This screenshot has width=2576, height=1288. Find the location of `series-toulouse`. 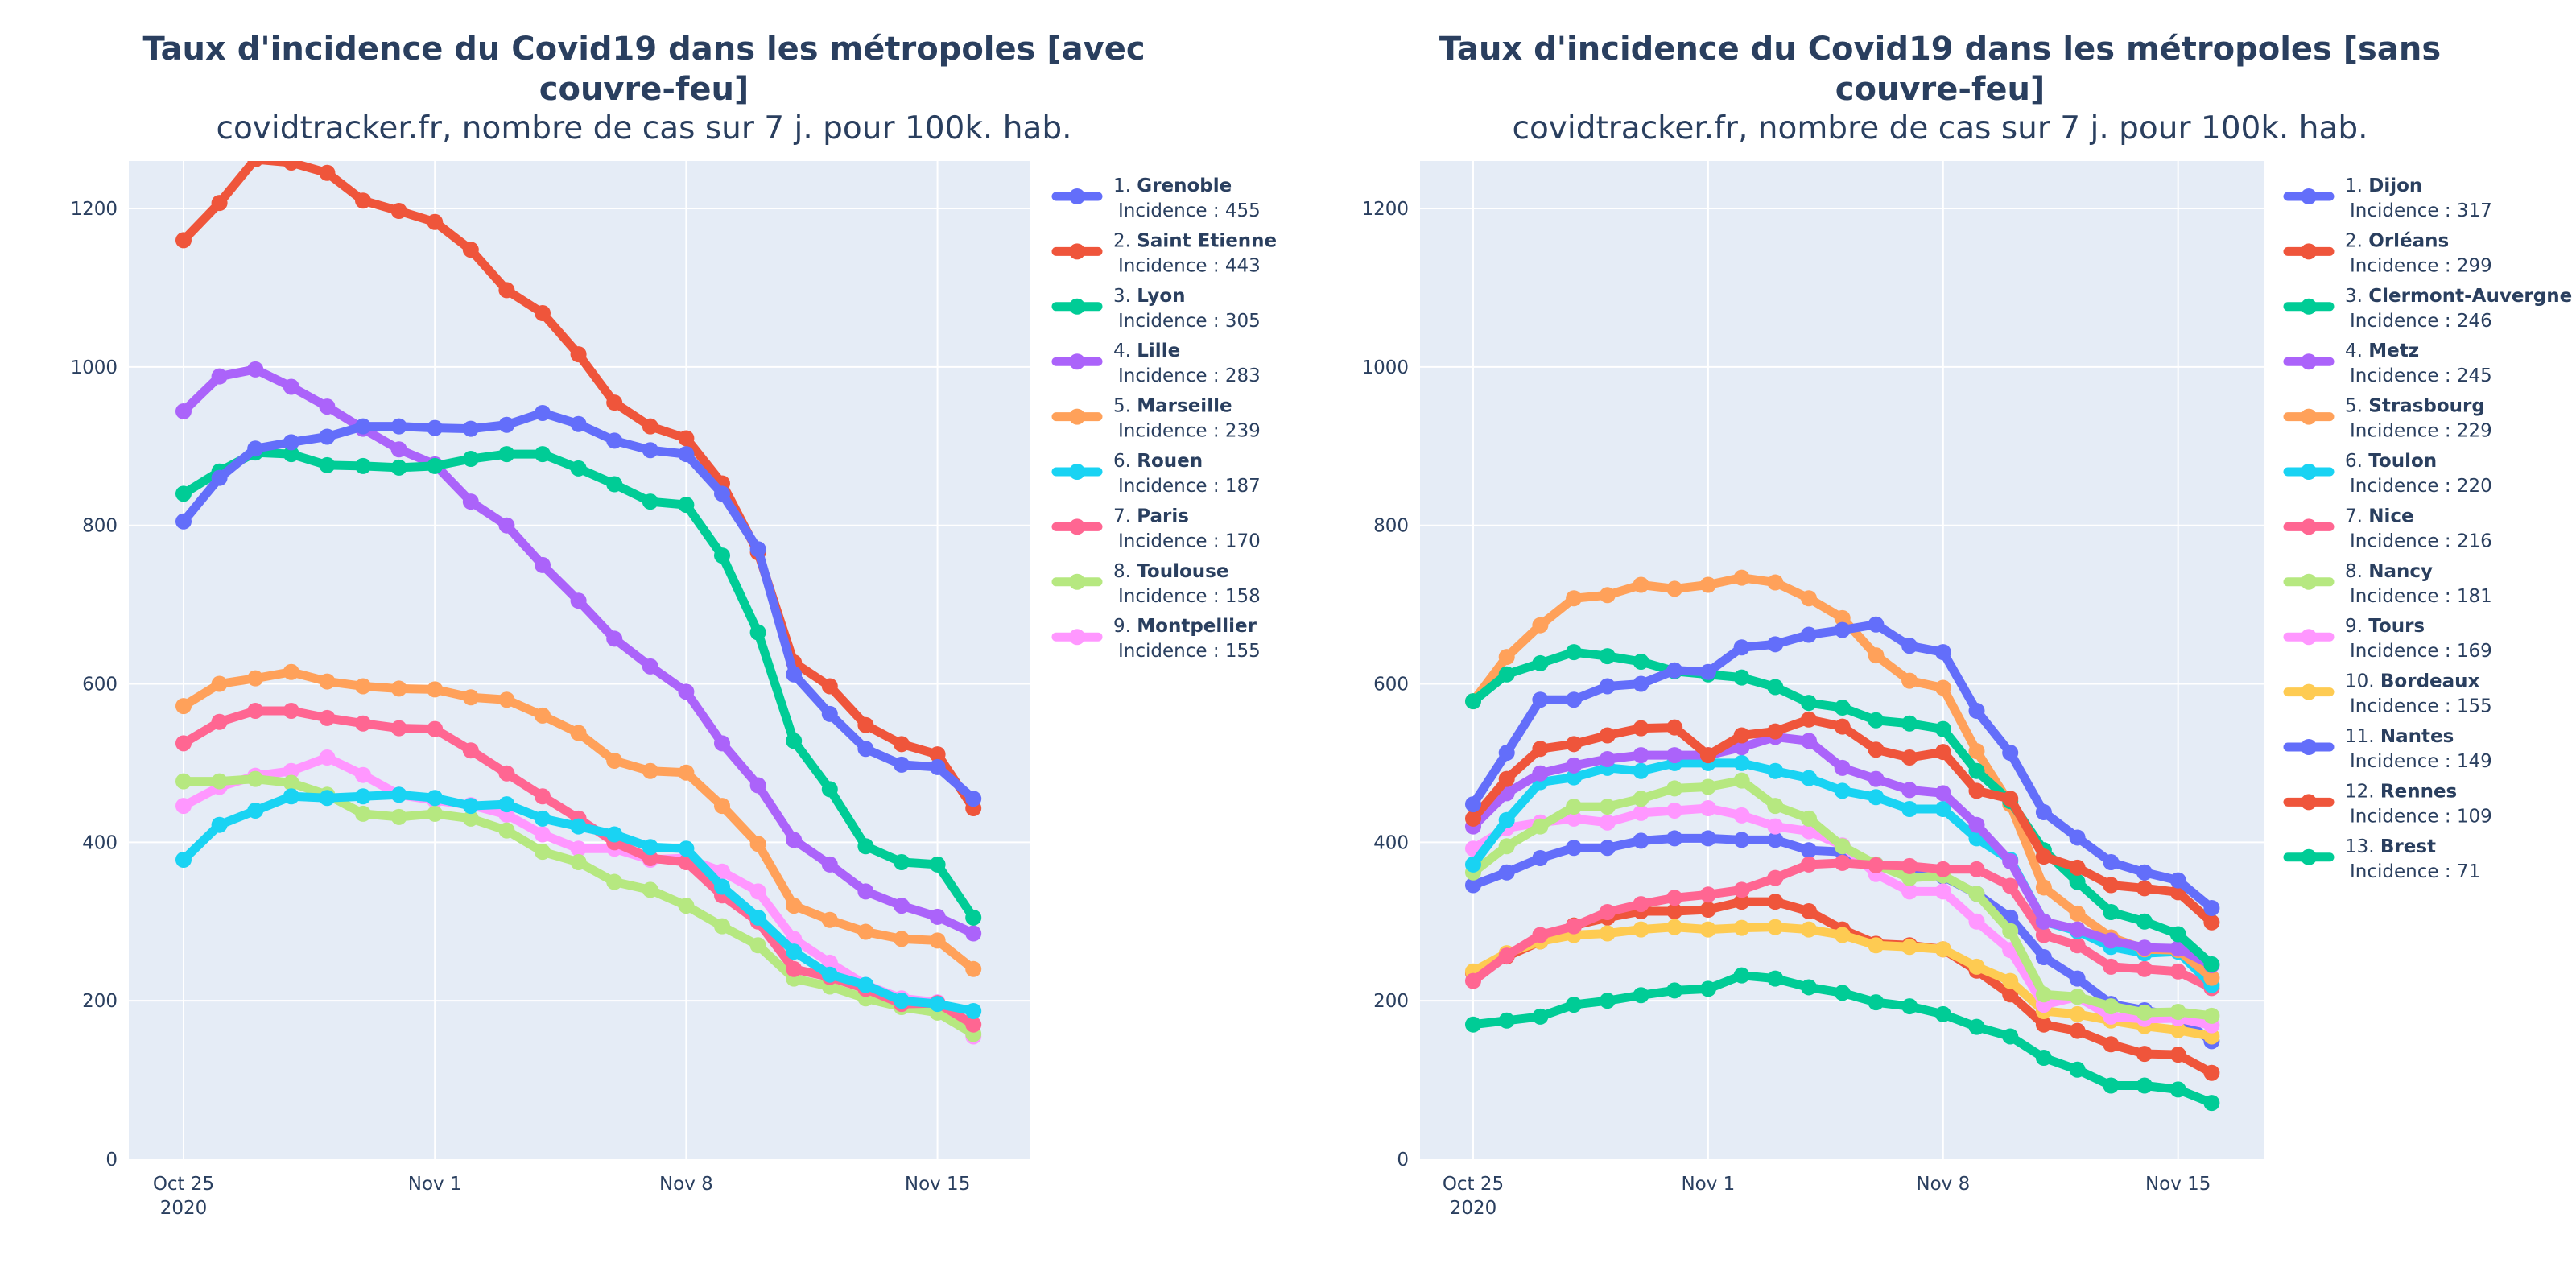

series-toulouse is located at coordinates (578, 906).